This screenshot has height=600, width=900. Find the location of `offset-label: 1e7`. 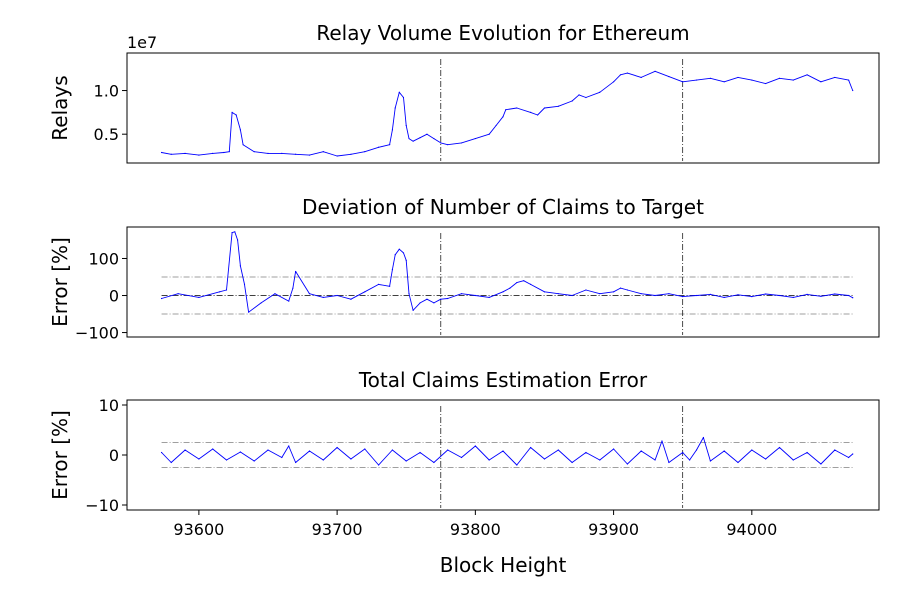

offset-label: 1e7 is located at coordinates (142, 42).